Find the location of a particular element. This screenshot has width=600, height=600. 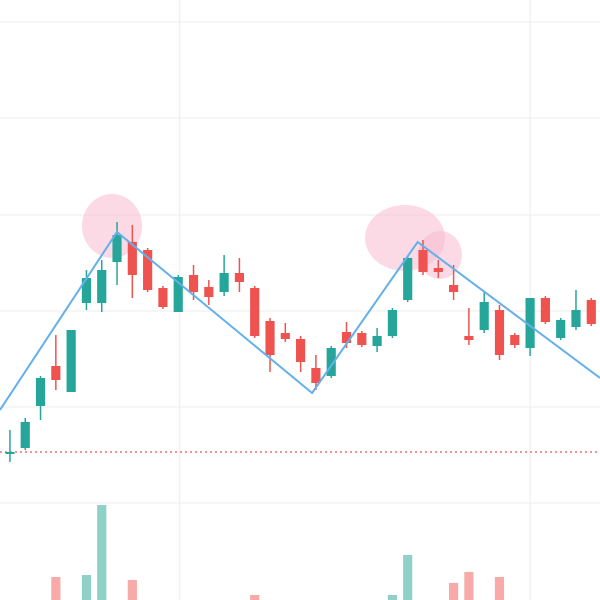

volume-panel is located at coordinates (278, 552).